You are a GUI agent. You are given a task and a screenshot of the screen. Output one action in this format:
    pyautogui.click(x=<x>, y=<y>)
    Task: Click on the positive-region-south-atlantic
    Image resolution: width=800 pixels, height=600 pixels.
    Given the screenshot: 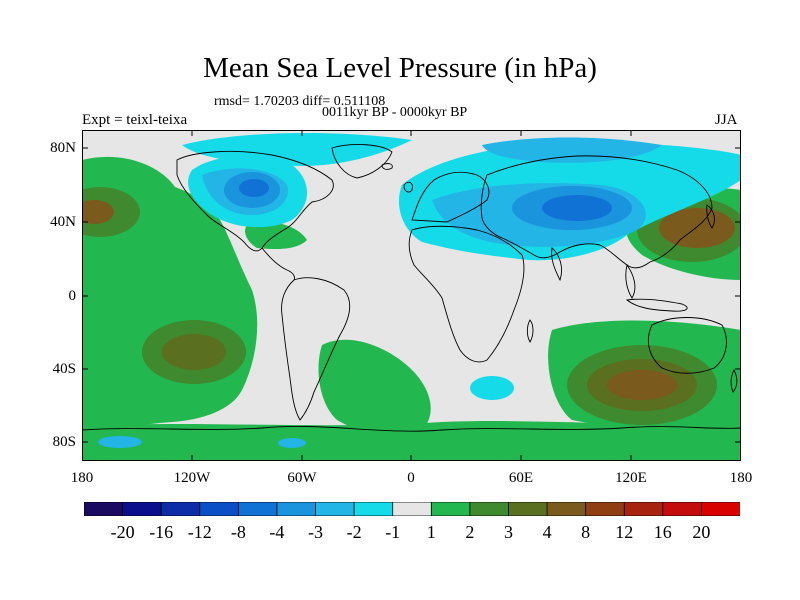 What is the action you would take?
    pyautogui.click(x=374, y=388)
    